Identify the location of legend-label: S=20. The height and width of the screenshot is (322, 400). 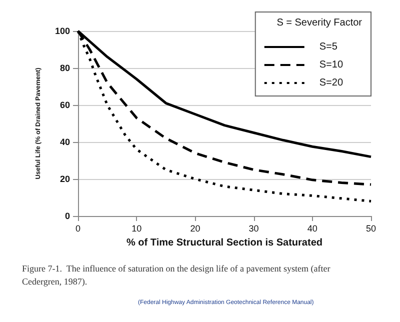
(331, 83).